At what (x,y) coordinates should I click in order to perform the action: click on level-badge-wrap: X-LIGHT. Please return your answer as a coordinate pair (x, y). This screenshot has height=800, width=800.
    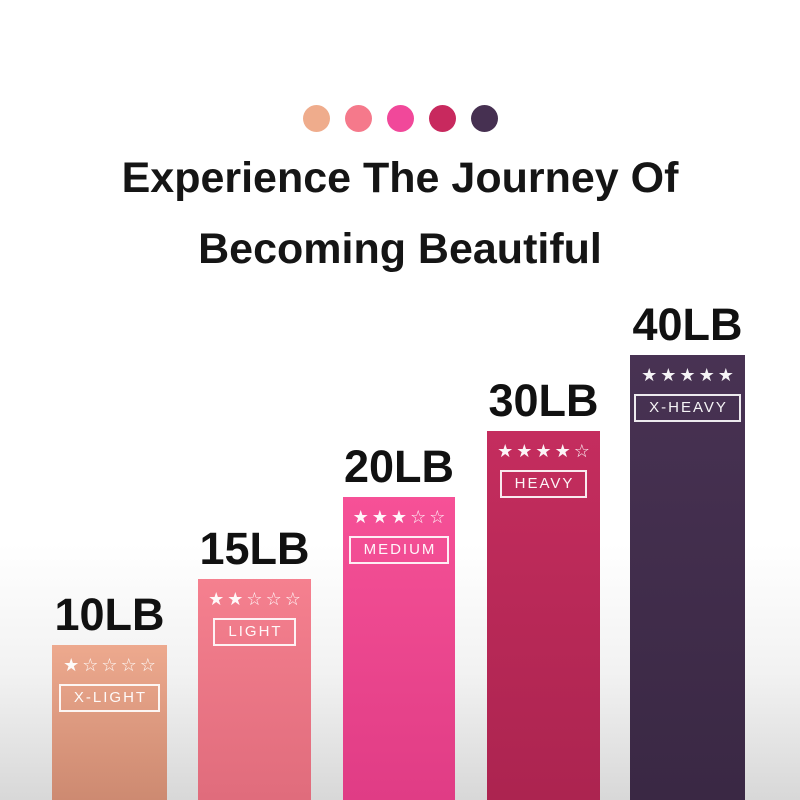
    Looking at the image, I should click on (109, 698).